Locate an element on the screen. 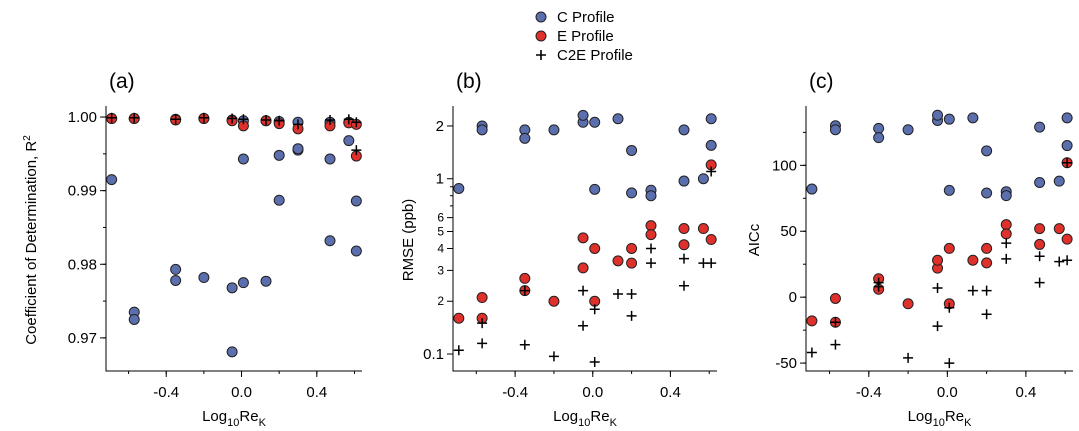 The image size is (1079, 431). y-tick-label: 6 is located at coordinates (440, 218).